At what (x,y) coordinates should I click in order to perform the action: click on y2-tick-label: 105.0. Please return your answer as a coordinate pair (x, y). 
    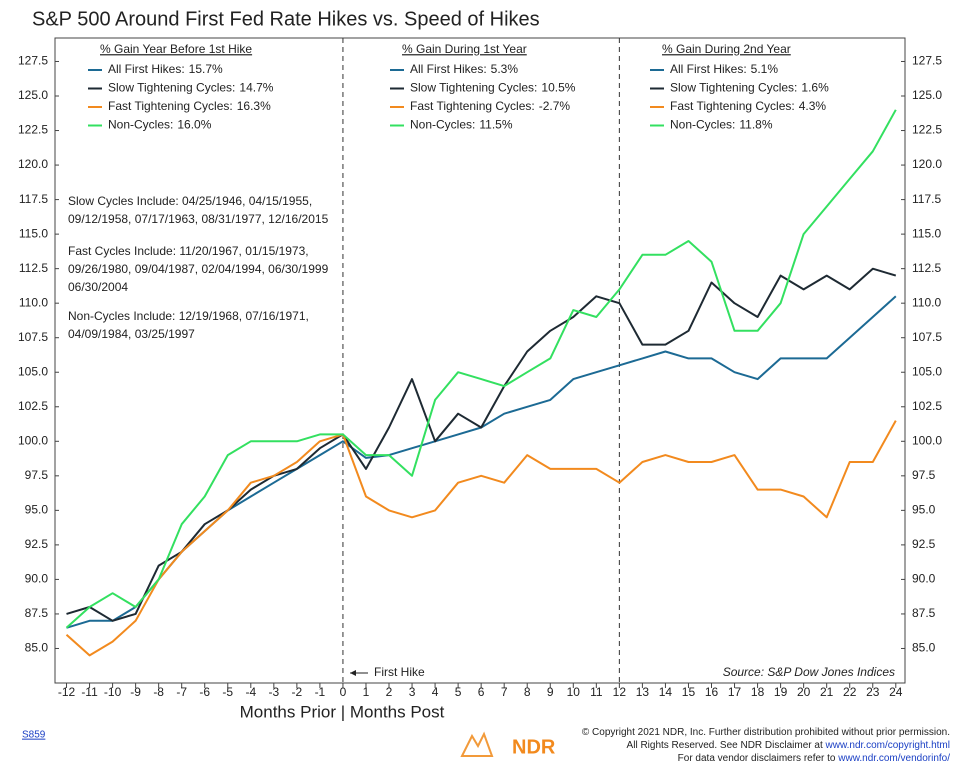
    Looking at the image, I should click on (927, 371).